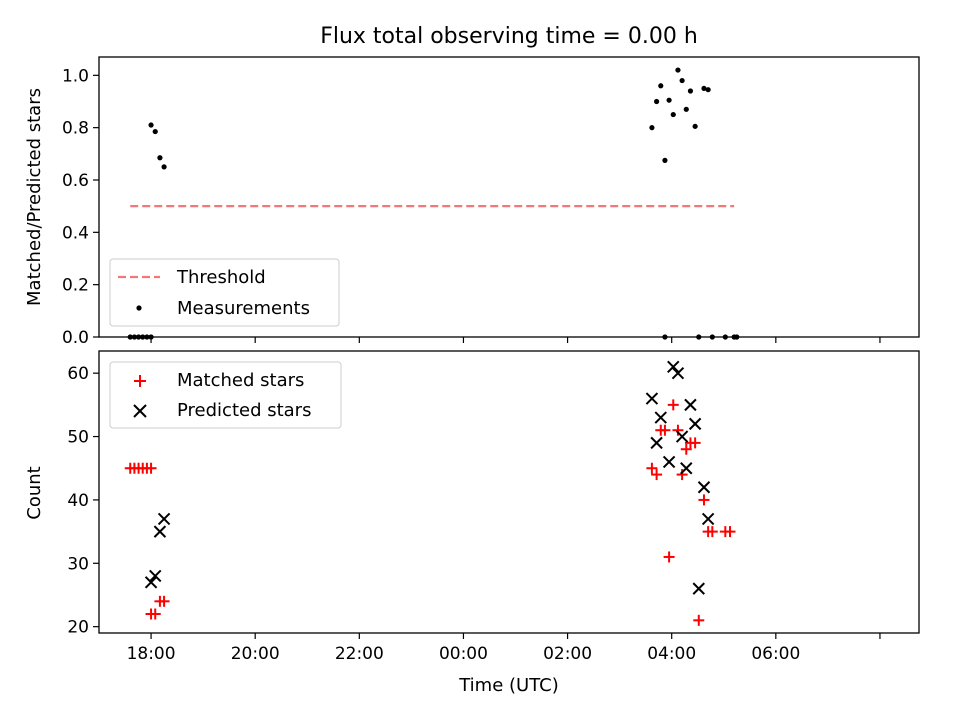  What do you see at coordinates (463, 654) in the screenshot?
I see `counts-xtick-label: 00:00` at bounding box center [463, 654].